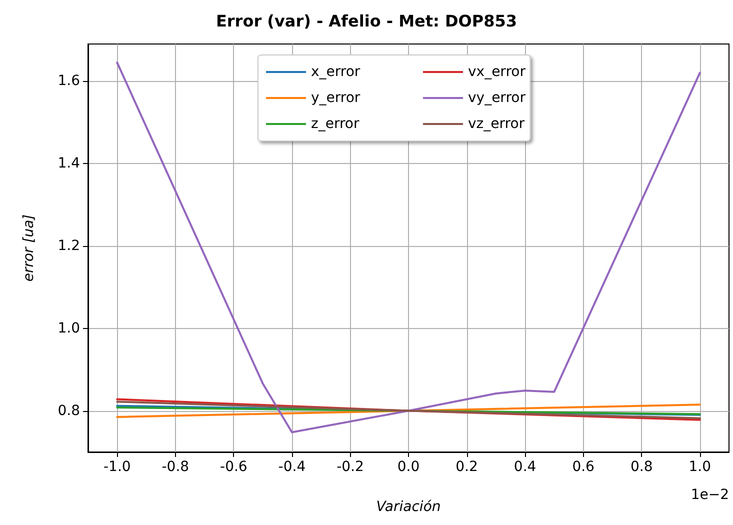 This screenshot has height=525, width=733. Describe the element at coordinates (69, 328) in the screenshot. I see `y-tick-label: 1.0` at that location.